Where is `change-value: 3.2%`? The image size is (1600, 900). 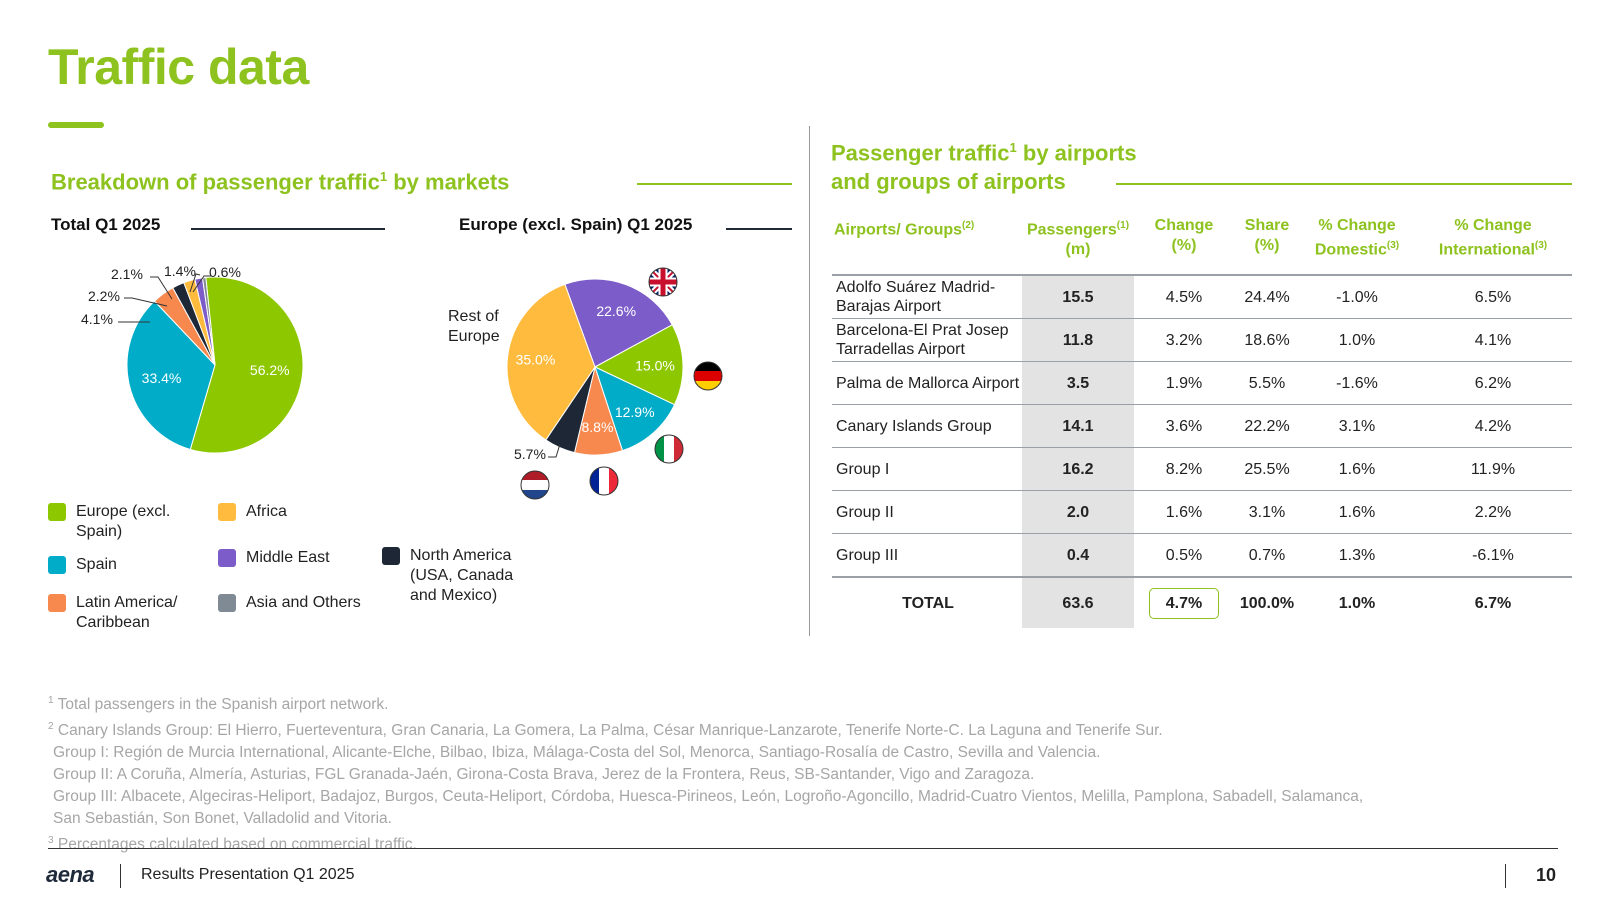 change-value: 3.2% is located at coordinates (1184, 340).